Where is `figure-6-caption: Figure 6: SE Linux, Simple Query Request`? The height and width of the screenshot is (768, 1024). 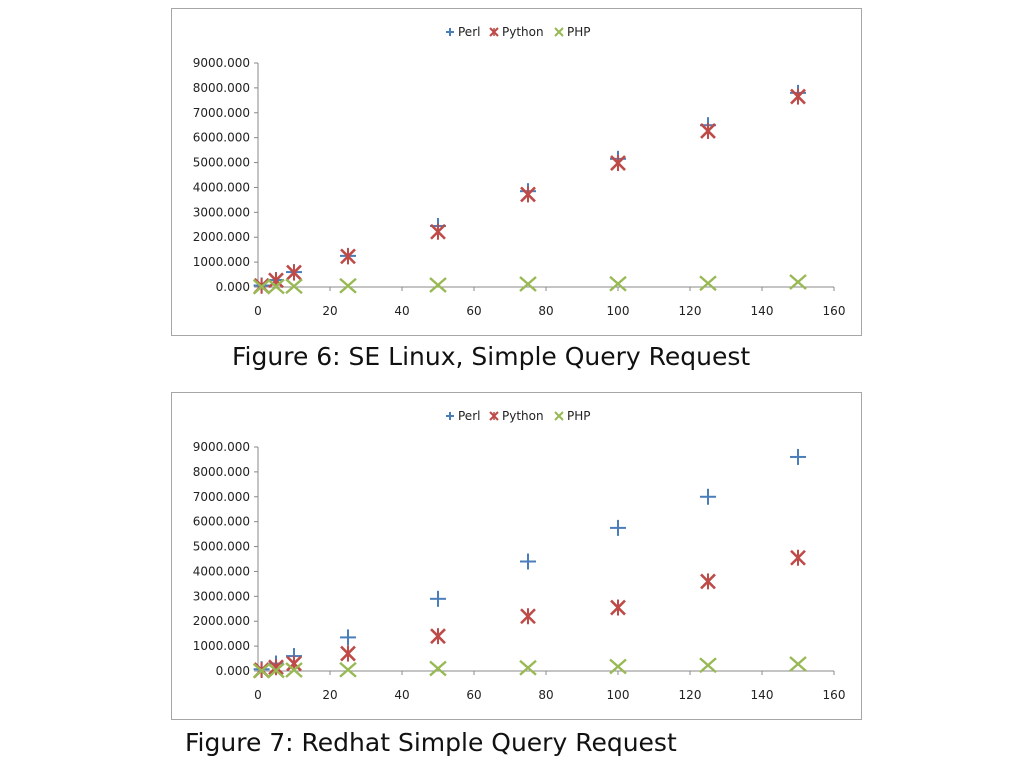 figure-6-caption: Figure 6: SE Linux, Simple Query Request is located at coordinates (491, 356).